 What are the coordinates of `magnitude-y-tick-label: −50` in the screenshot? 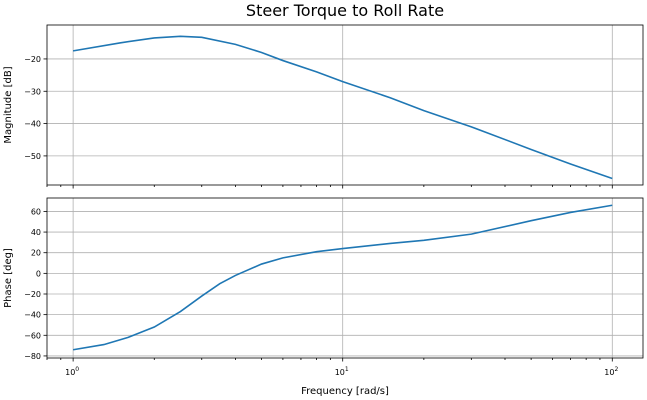 It's located at (32, 156).